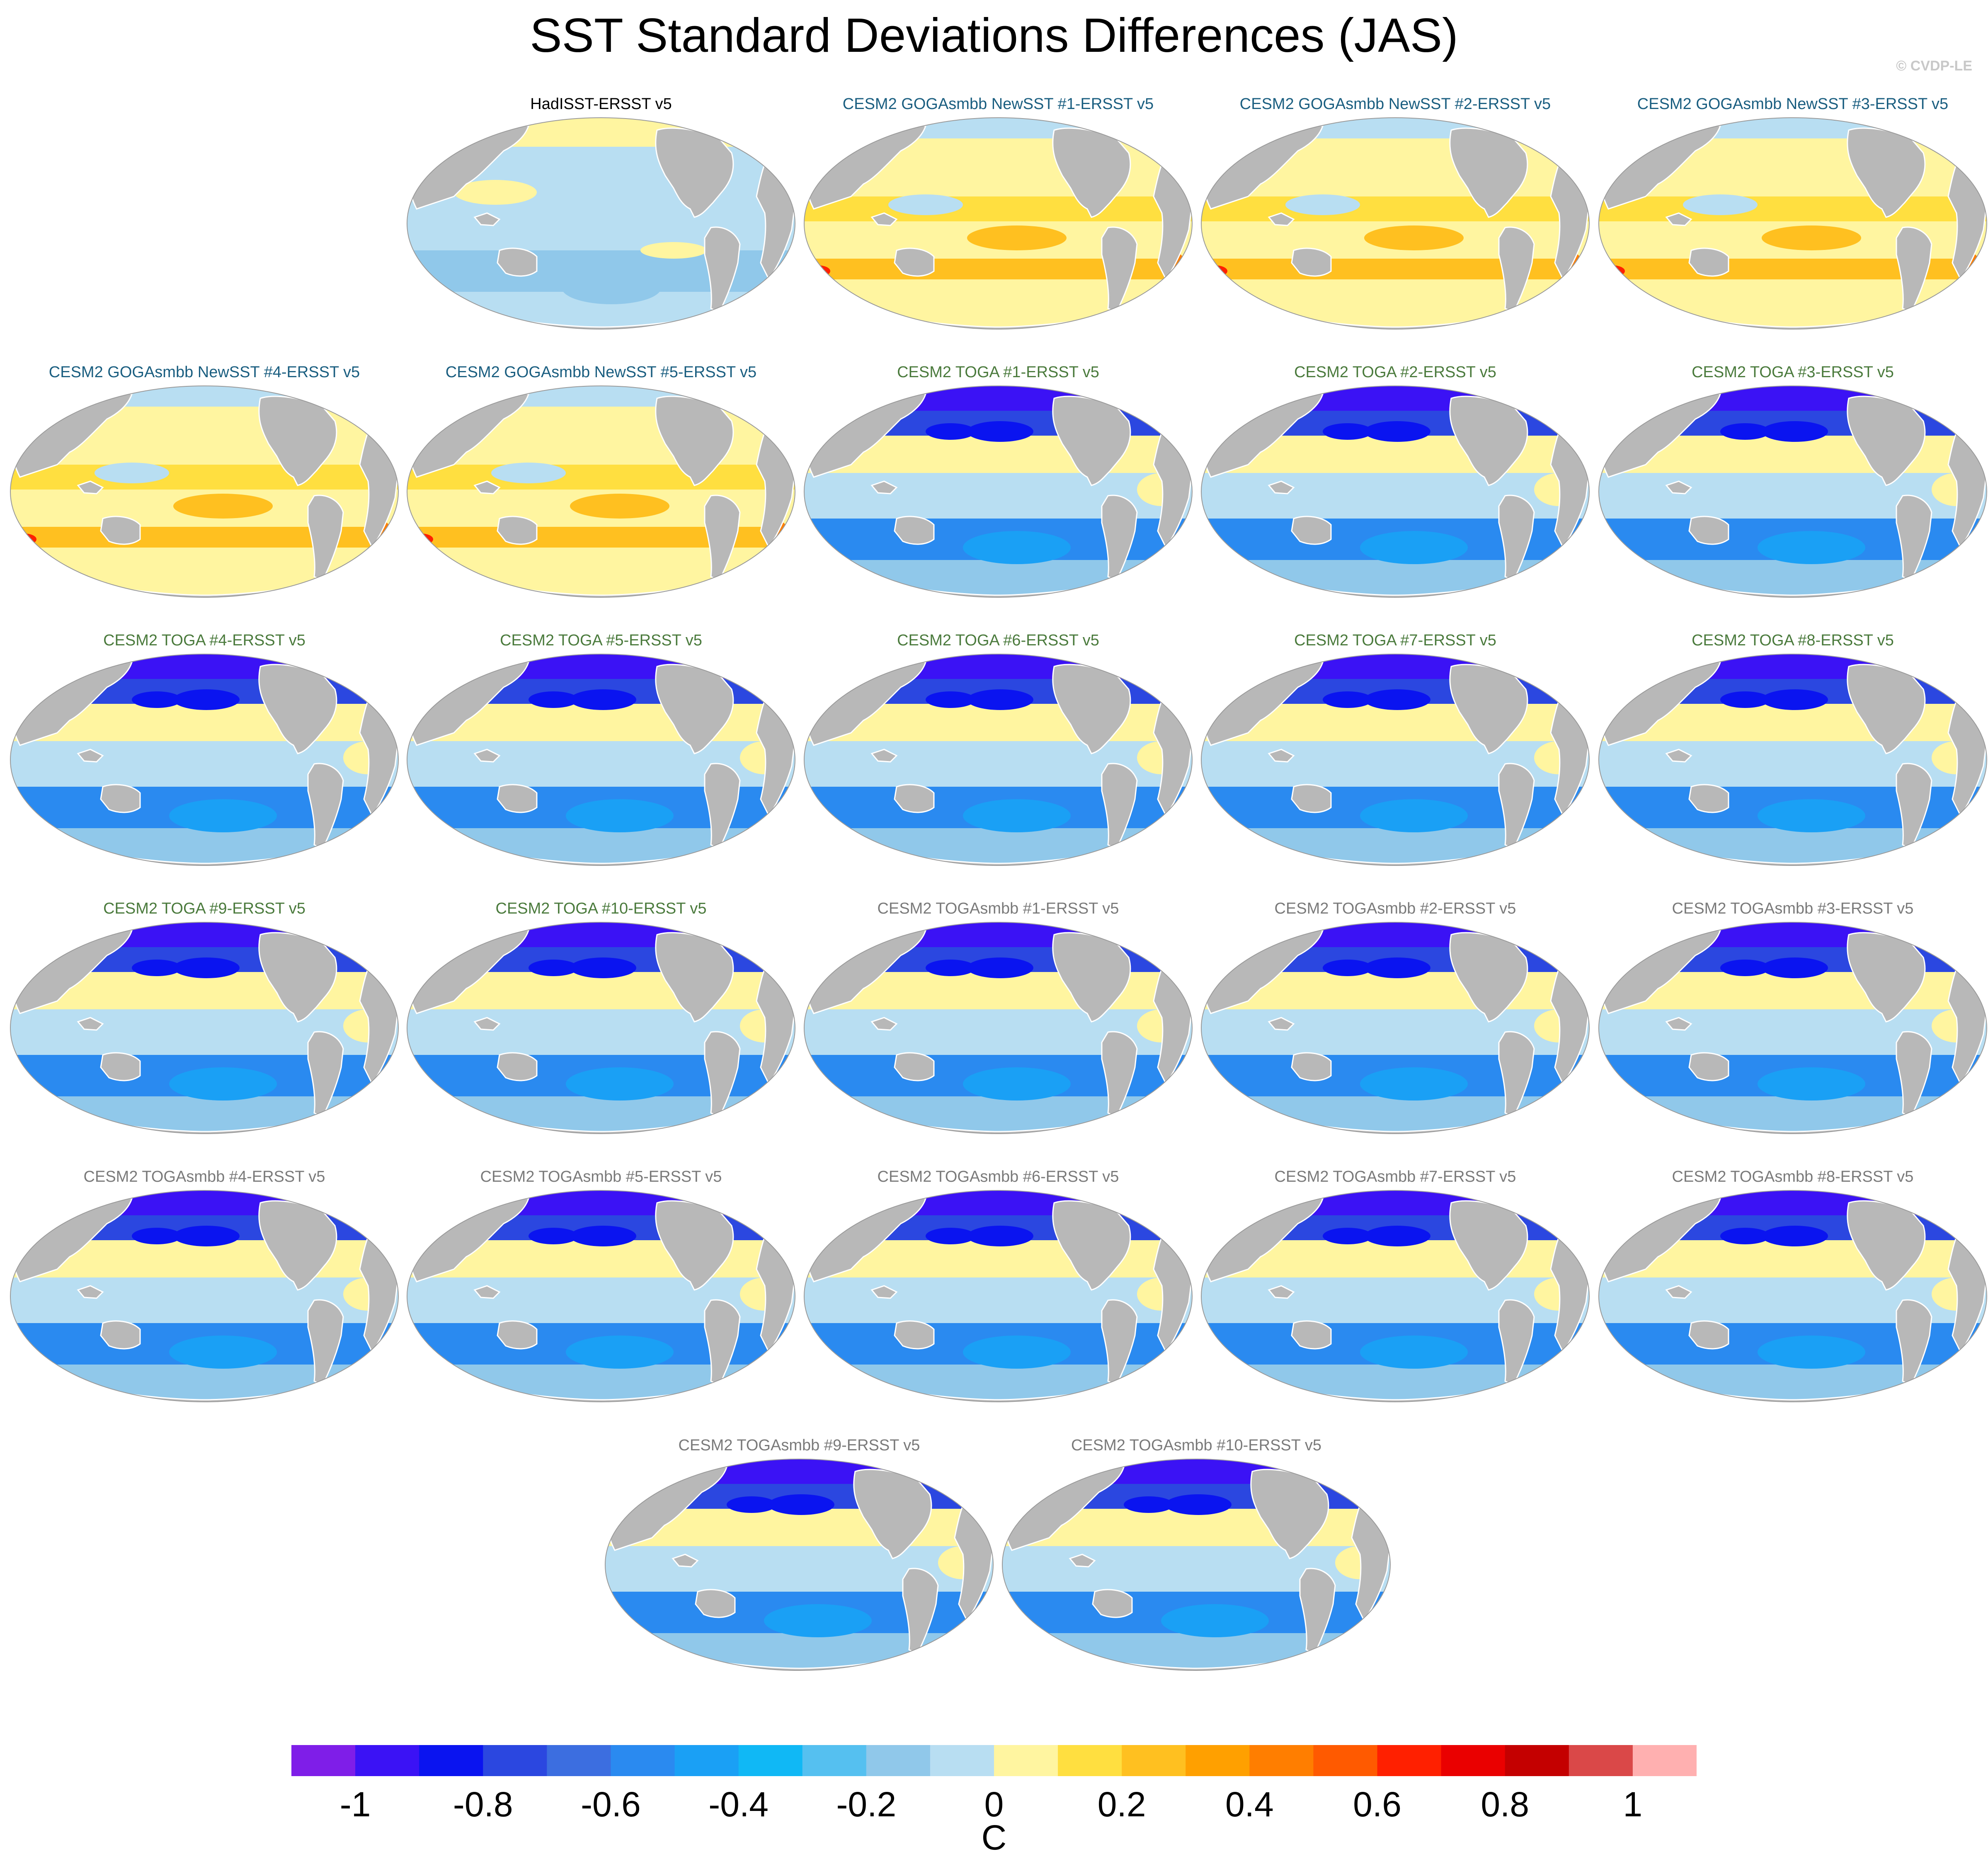 The width and height of the screenshot is (1988, 1864). Describe the element at coordinates (611, 1804) in the screenshot. I see `colorbar-tick-label: -0.6` at that location.